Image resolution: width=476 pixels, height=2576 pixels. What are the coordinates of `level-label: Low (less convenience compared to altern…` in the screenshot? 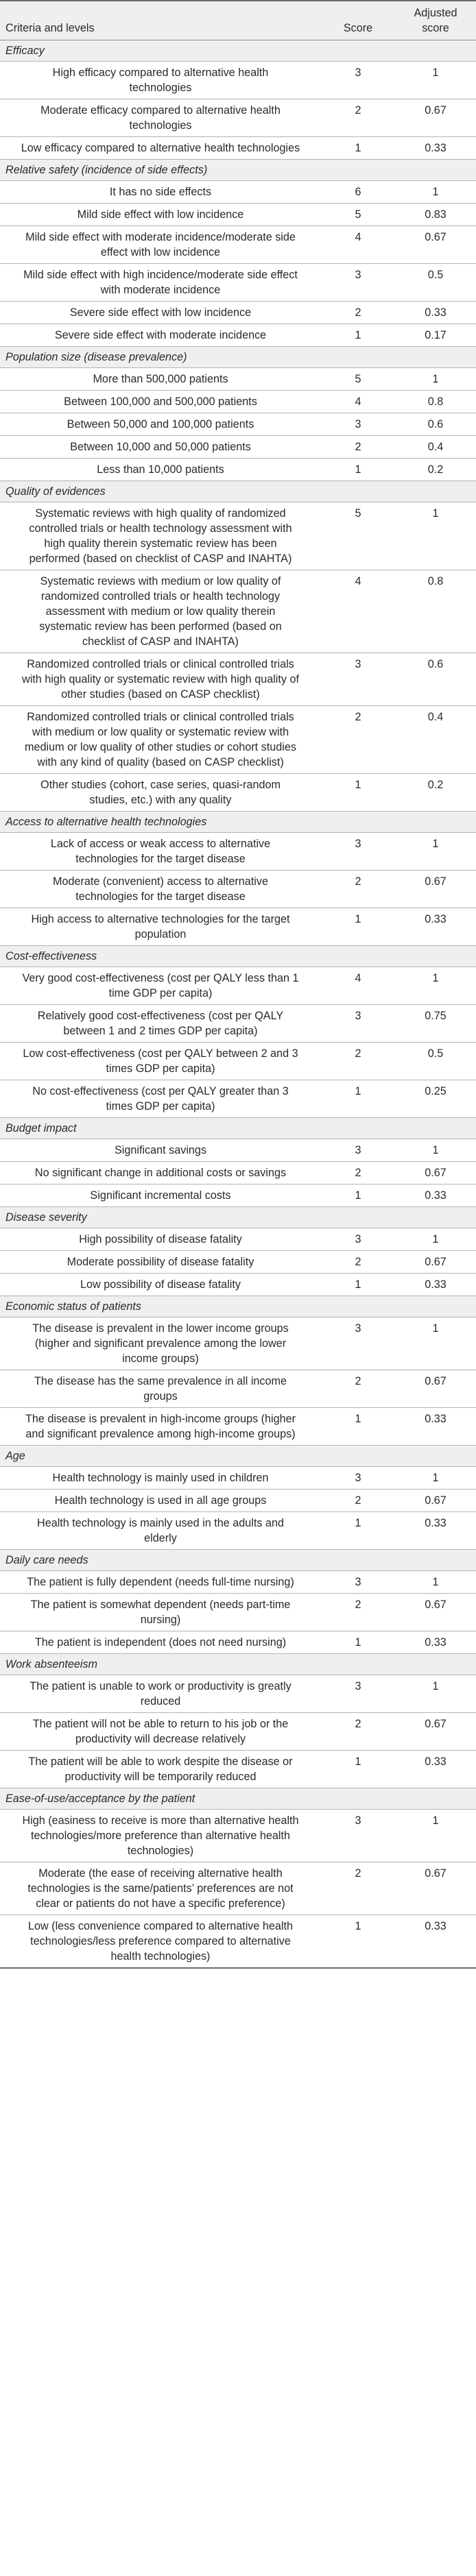 It's located at (160, 1942).